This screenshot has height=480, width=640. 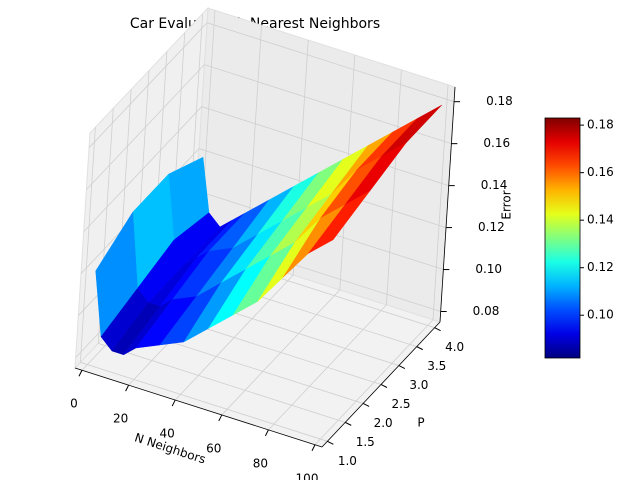 What do you see at coordinates (447, 204) in the screenshot?
I see `z-axis-line` at bounding box center [447, 204].